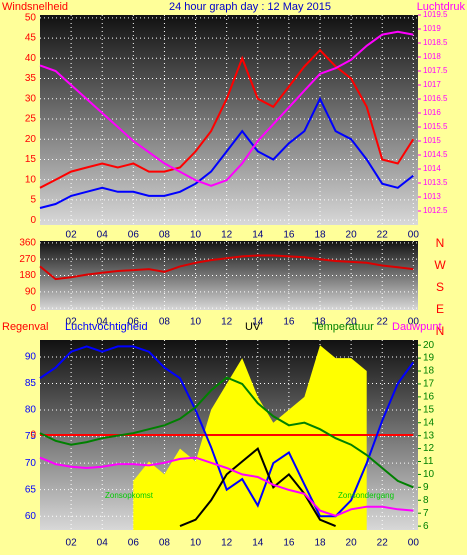  Describe the element at coordinates (435, 182) in the screenshot. I see `y2-tick-label: 1013.5` at that location.